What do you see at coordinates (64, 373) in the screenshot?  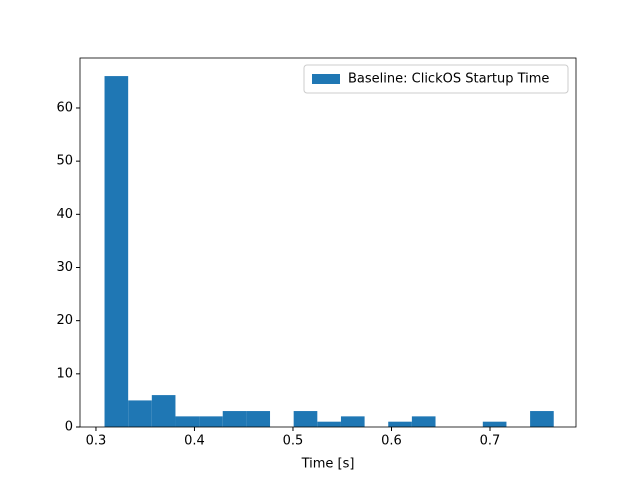 I see `y-tick-label: 10` at bounding box center [64, 373].